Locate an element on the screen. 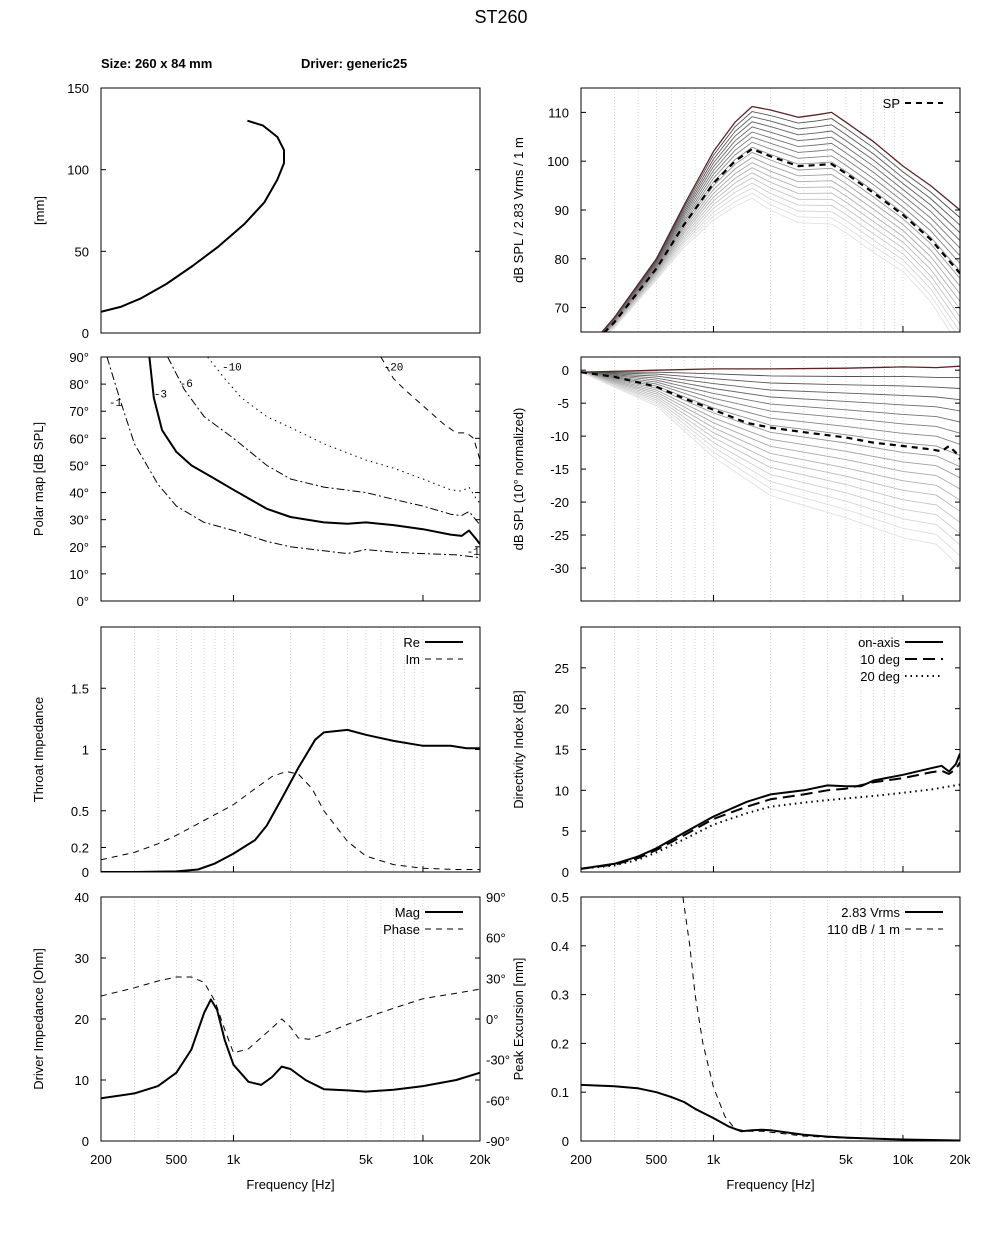 The width and height of the screenshot is (1000, 1240). y-tick-label: 30 is located at coordinates (82, 958).